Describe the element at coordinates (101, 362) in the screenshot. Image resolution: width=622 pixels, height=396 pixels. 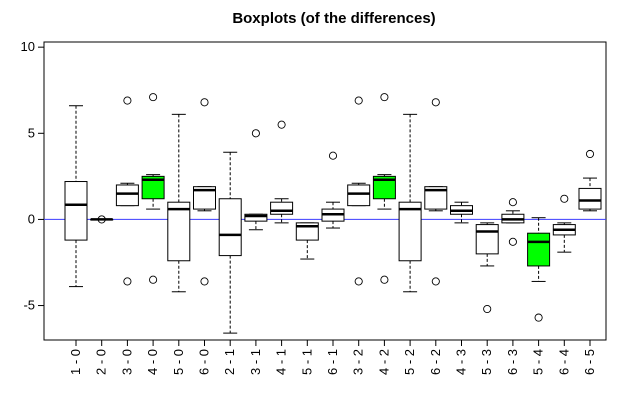
I see `x-tick-label: 2 - 0` at that location.